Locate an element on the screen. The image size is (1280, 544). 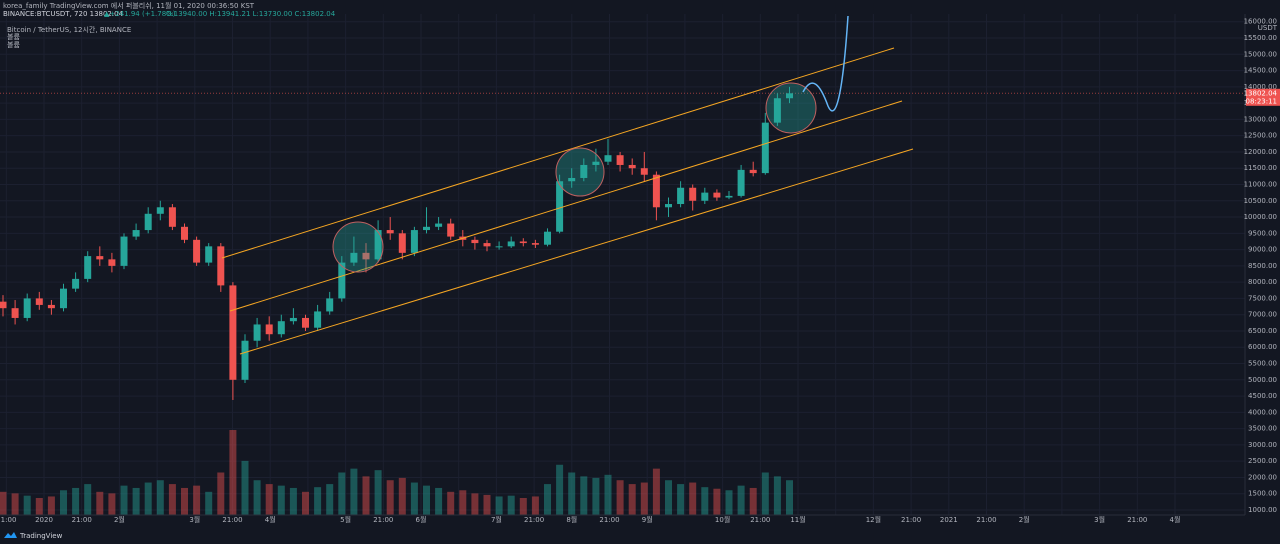
volume-pane is located at coordinates (396, 472).